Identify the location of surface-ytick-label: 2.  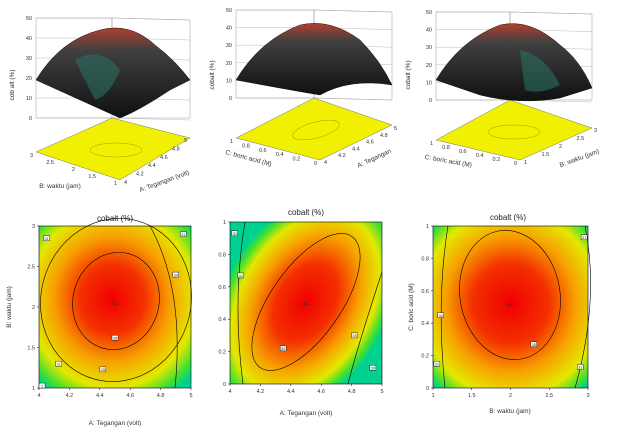
(73, 170).